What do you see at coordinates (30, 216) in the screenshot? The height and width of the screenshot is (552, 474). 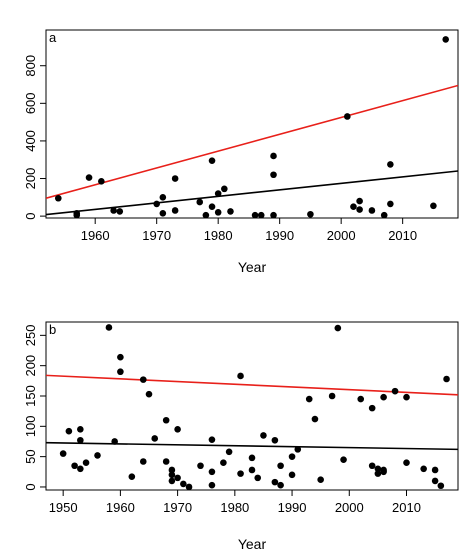 I see `y-tick-label: 0` at bounding box center [30, 216].